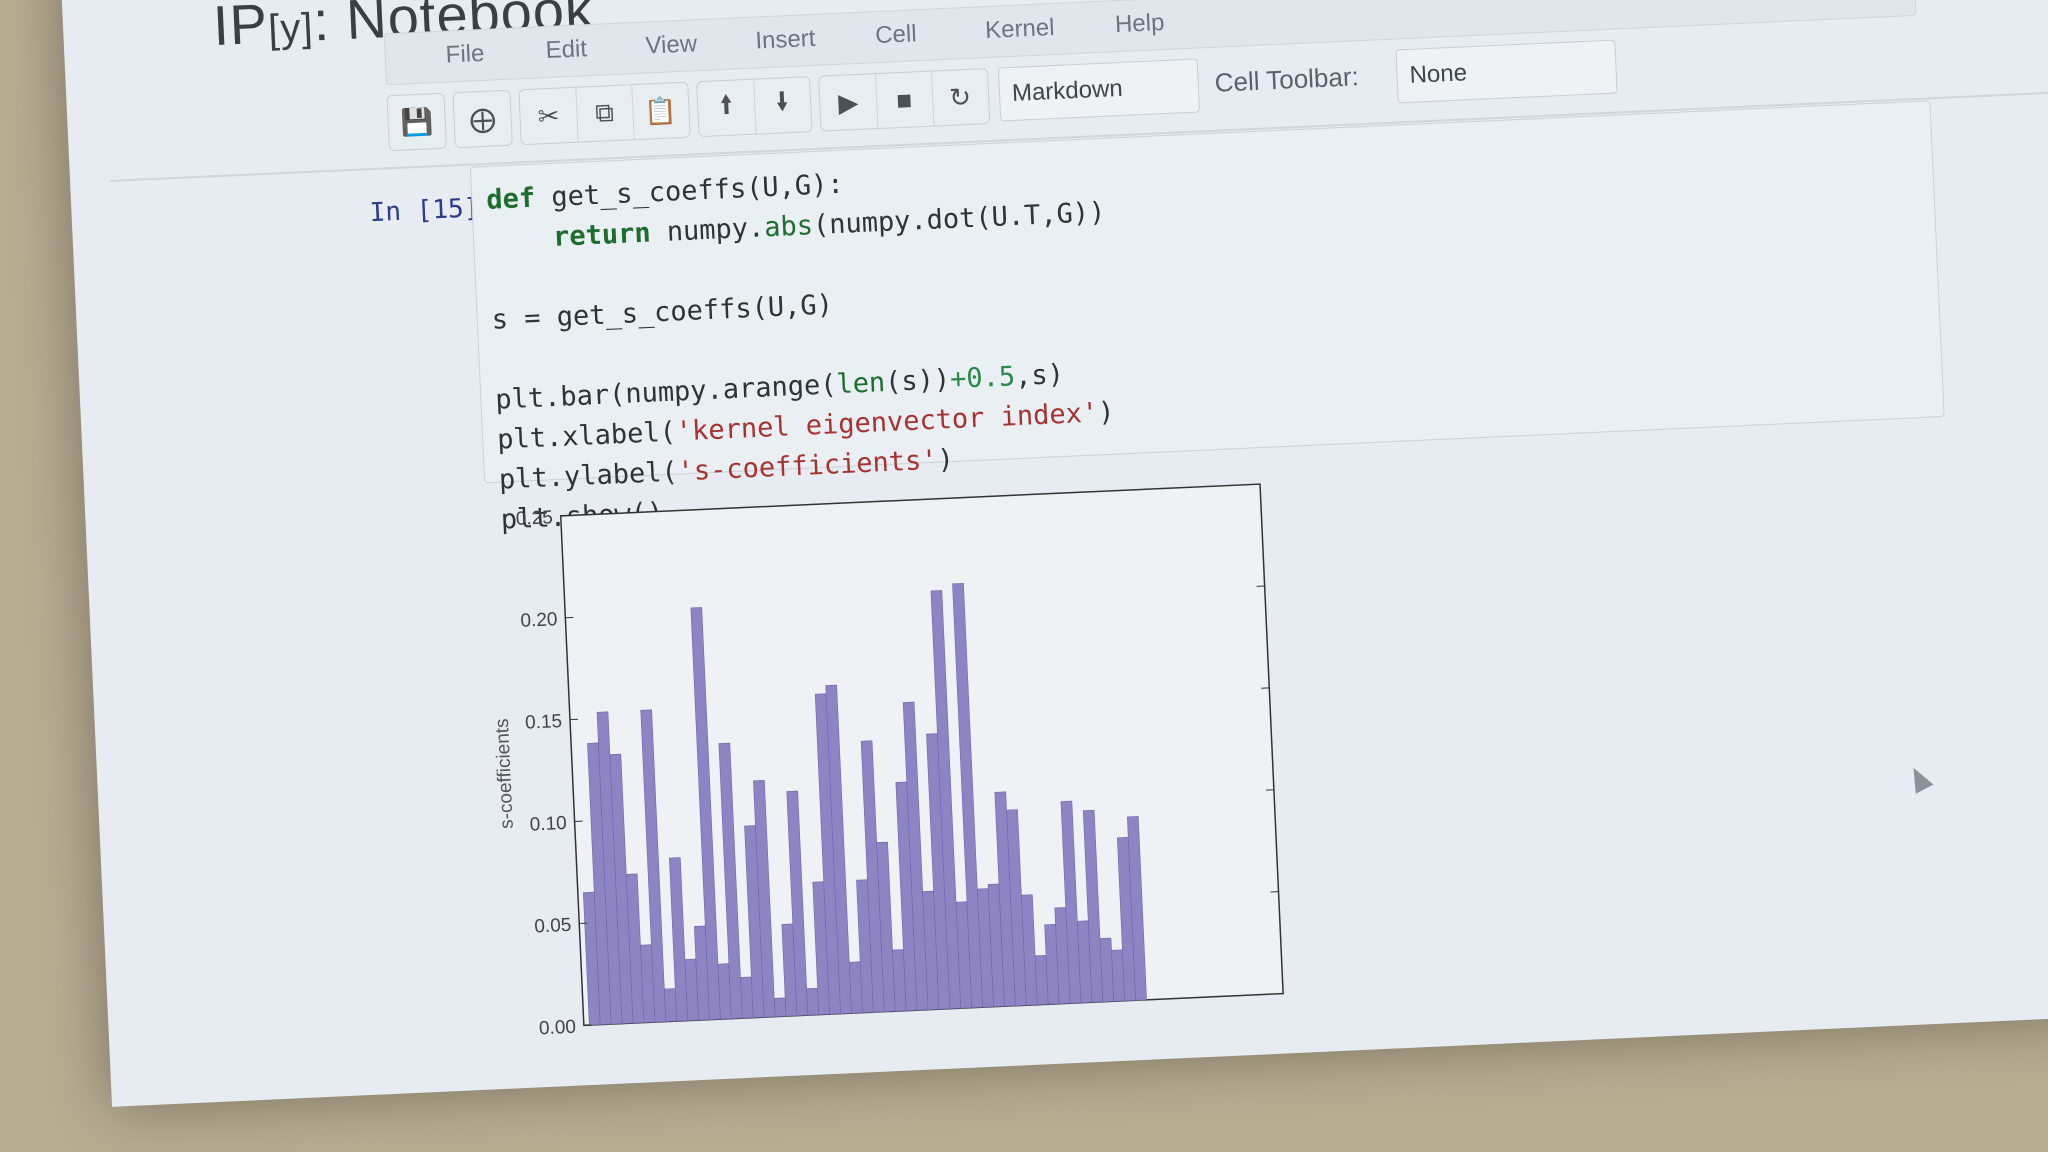 The image size is (2048, 1152). I want to click on menu-cell: Cell, so click(896, 35).